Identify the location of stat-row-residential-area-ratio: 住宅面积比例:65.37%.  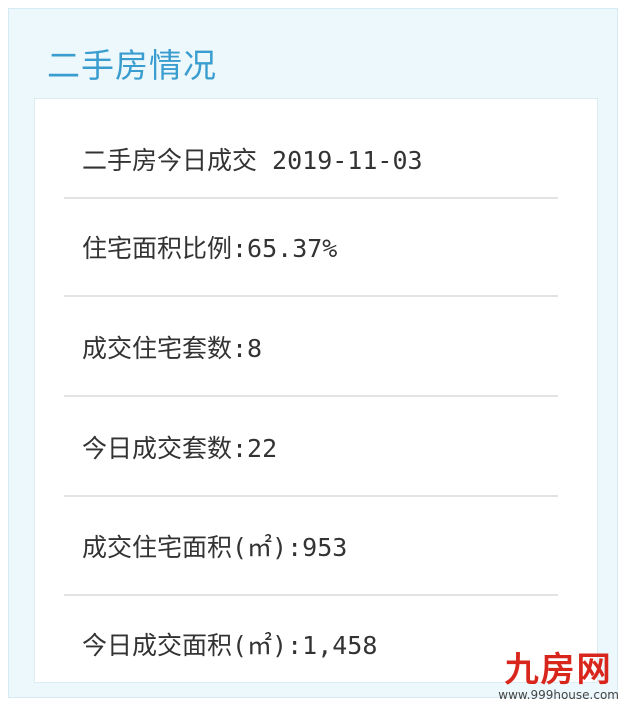
(311, 247).